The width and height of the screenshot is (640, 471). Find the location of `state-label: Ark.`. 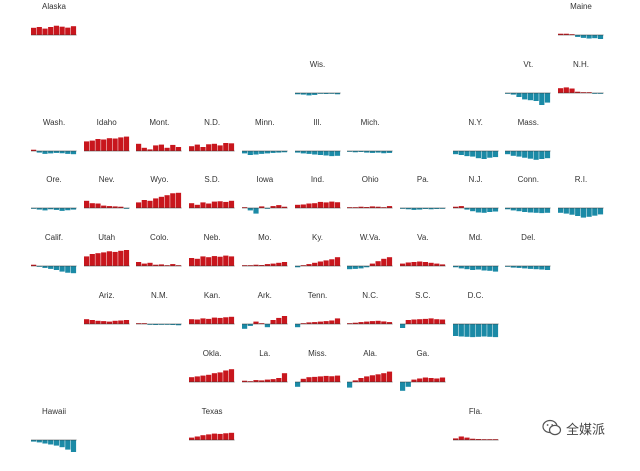

state-label: Ark. is located at coordinates (264, 295).